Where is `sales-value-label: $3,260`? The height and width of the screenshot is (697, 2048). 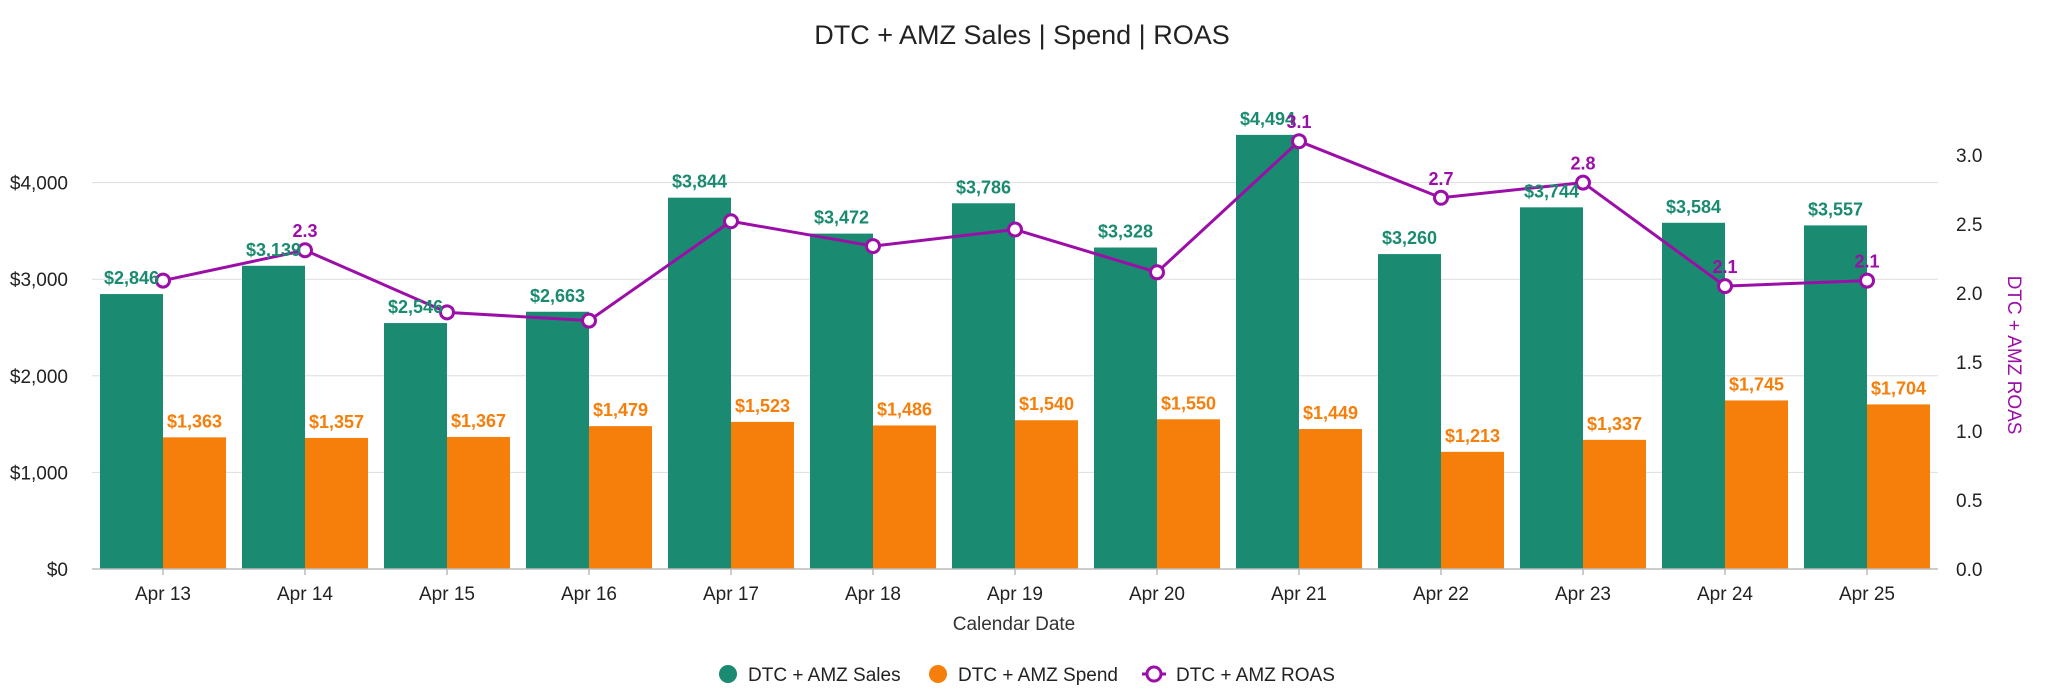
sales-value-label: $3,260 is located at coordinates (1409, 238).